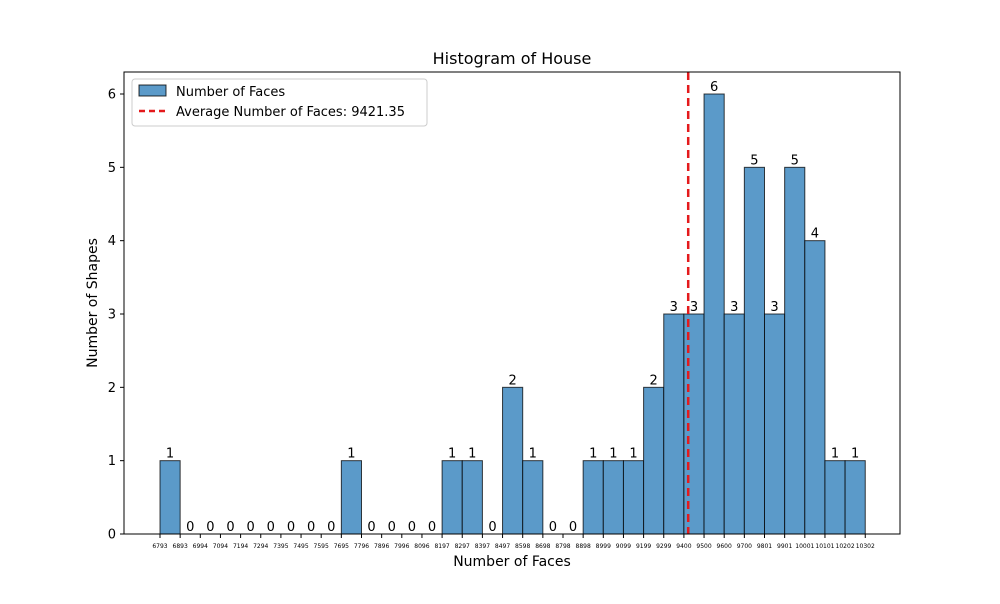  Describe the element at coordinates (643, 546) in the screenshot. I see `x-tick-label: 9199` at that location.